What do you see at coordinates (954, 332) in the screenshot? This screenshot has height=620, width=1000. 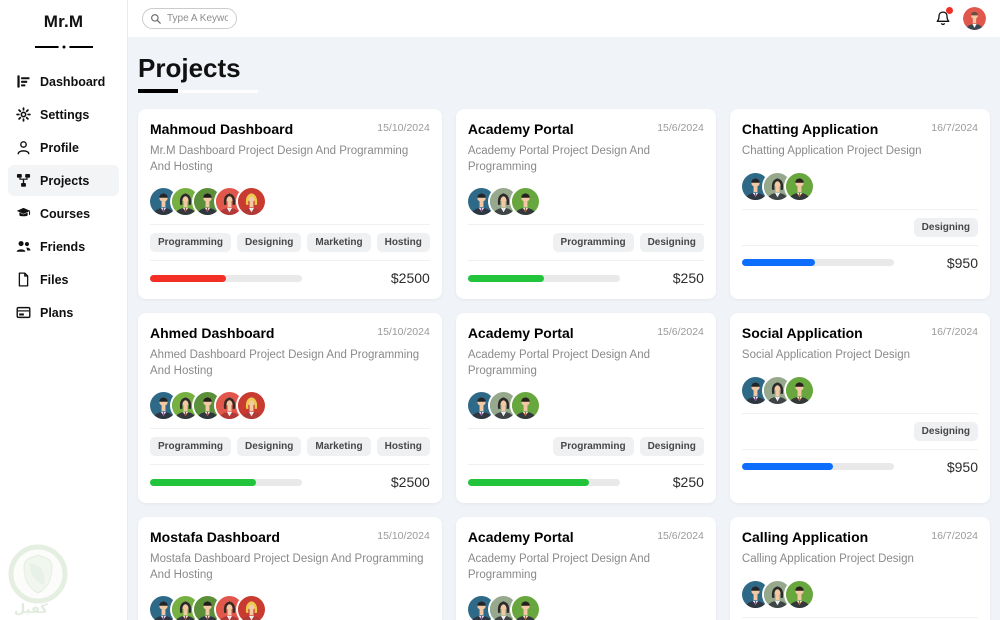 I see `card-date: 16/7/2024` at bounding box center [954, 332].